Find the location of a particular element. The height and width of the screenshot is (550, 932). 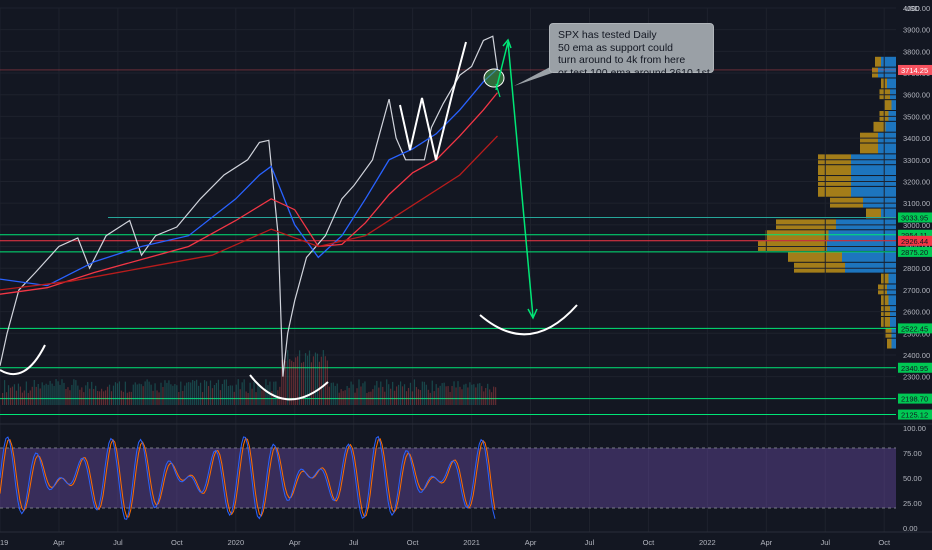

oscillator-band is located at coordinates (448, 478).